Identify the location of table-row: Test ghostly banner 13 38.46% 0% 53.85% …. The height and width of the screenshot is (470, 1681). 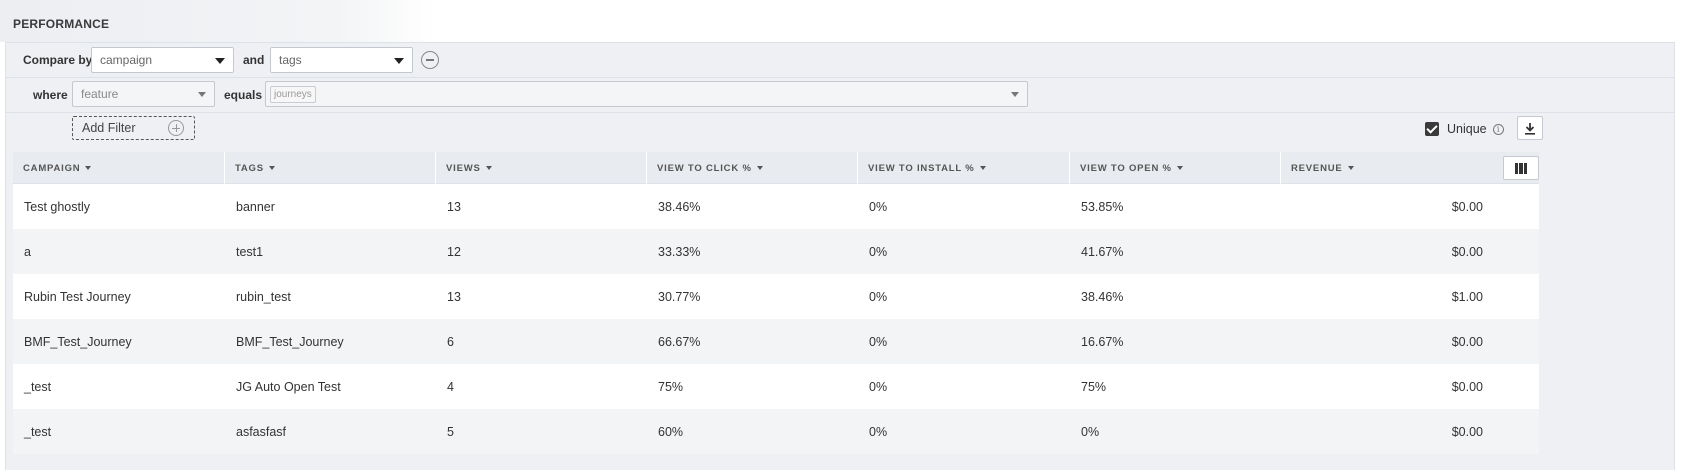
(776, 206).